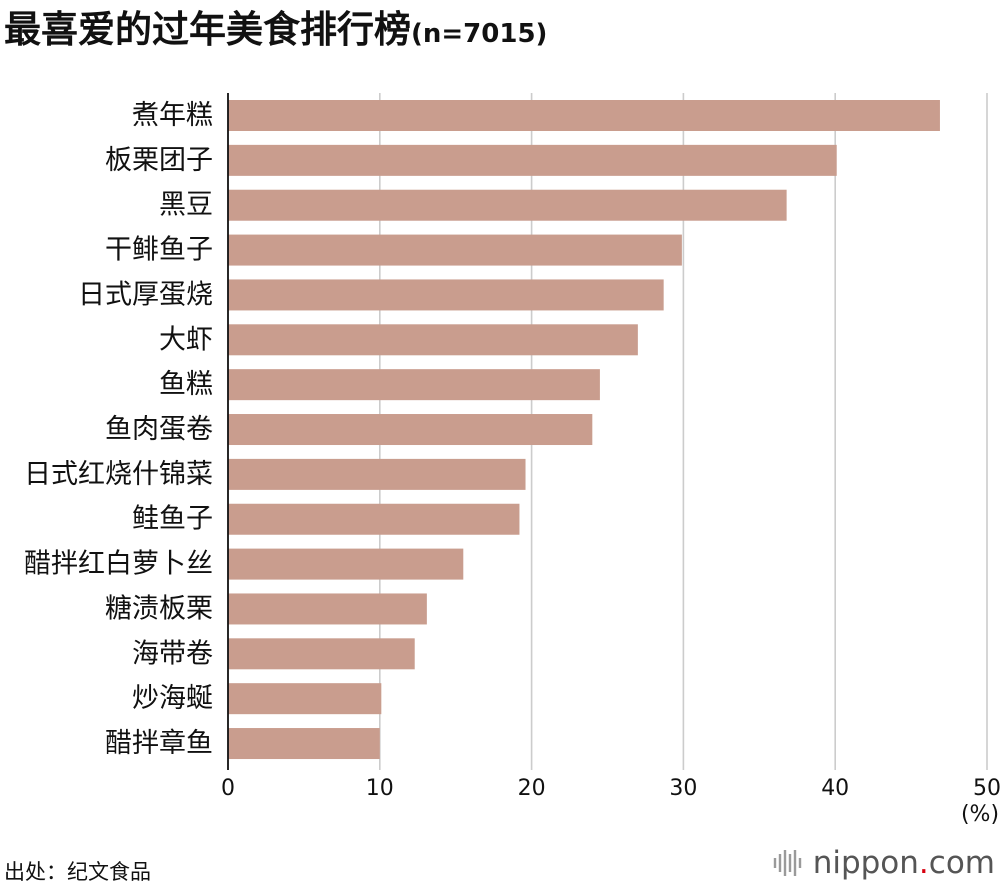  What do you see at coordinates (118, 564) in the screenshot?
I see `category-label-10: 醋拌红白萝卜丝` at bounding box center [118, 564].